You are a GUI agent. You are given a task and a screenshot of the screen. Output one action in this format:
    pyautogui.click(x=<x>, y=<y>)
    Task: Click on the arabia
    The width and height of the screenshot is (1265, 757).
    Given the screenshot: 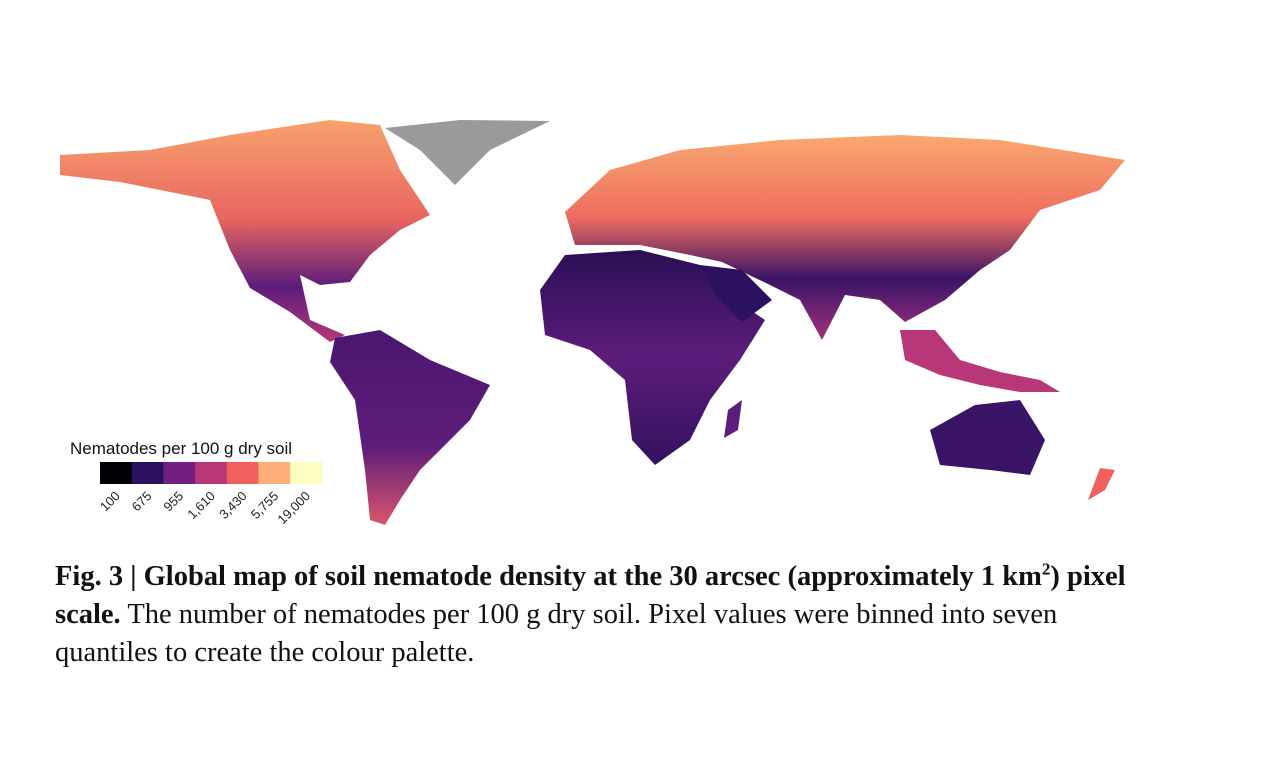 What is the action you would take?
    pyautogui.click(x=736, y=293)
    